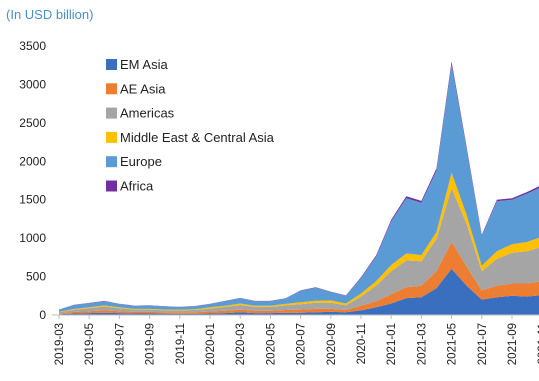  What do you see at coordinates (147, 113) in the screenshot?
I see `legend-label: Americas` at bounding box center [147, 113].